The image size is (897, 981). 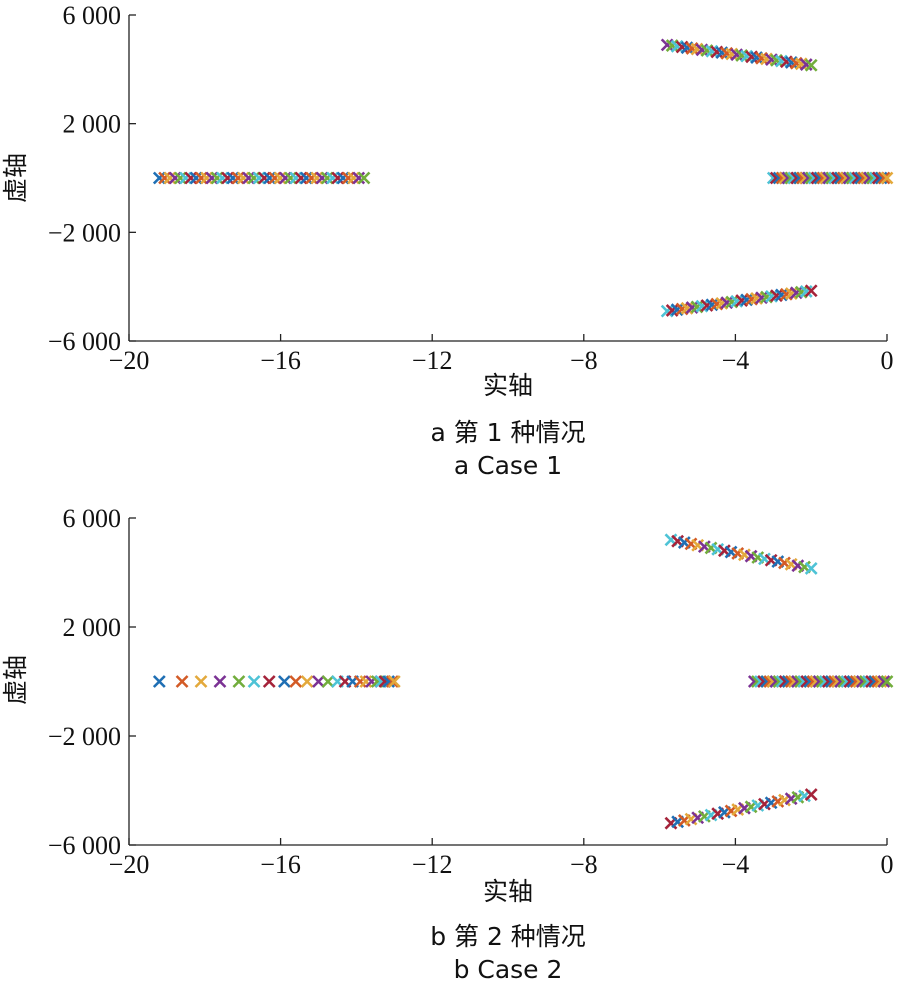 What do you see at coordinates (736, 864) in the screenshot?
I see `x-tick-label-b: −4` at bounding box center [736, 864].